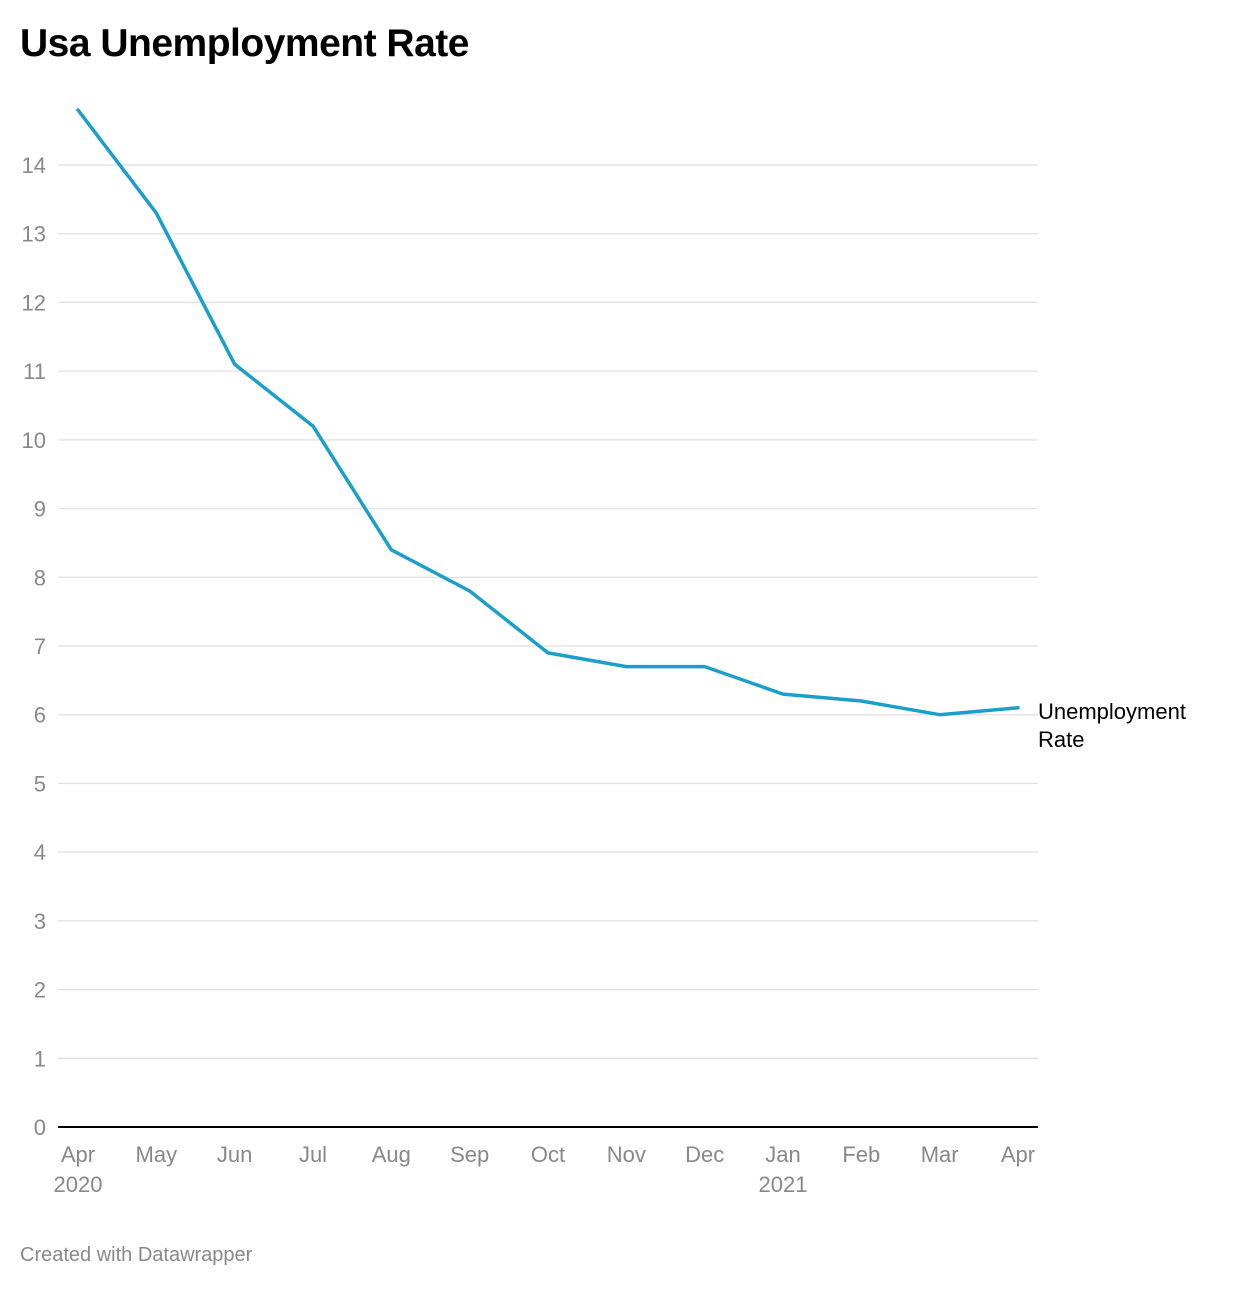 Image resolution: width=1240 pixels, height=1300 pixels. What do you see at coordinates (40, 921) in the screenshot?
I see `y-tick-label-3: 3` at bounding box center [40, 921].